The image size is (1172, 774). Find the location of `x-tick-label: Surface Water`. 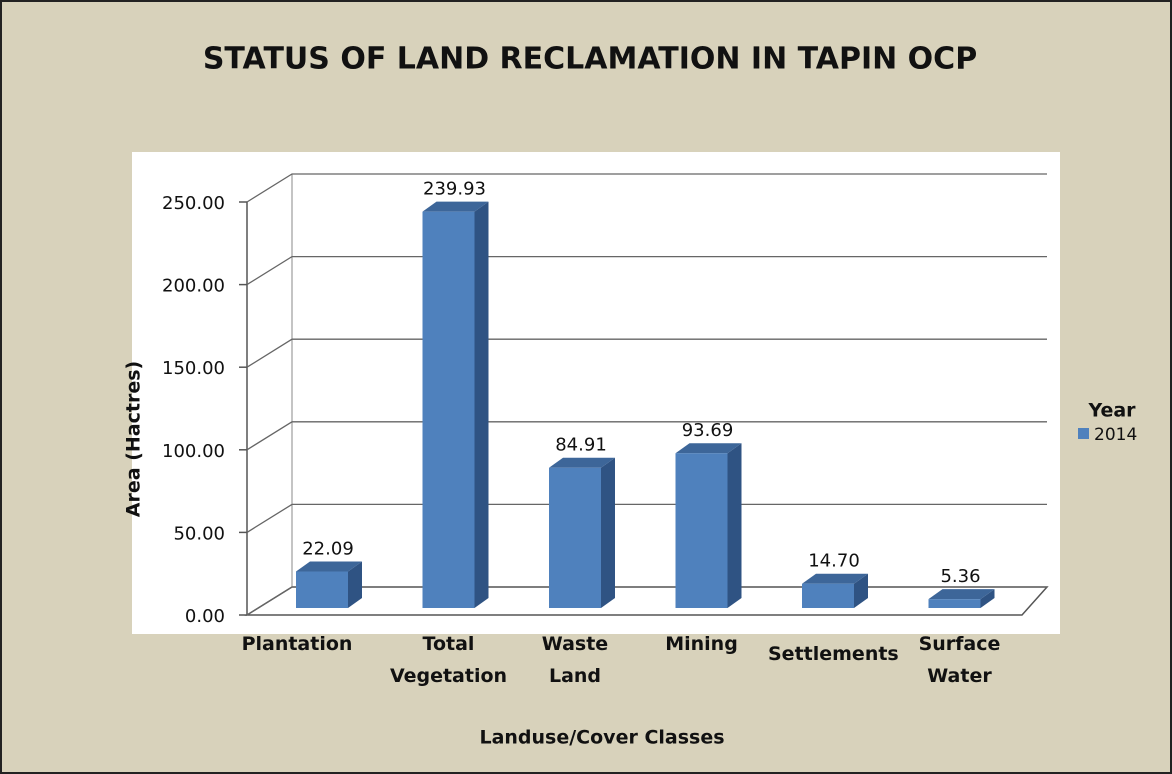

x-tick-label: Surface Water is located at coordinates (959, 660).